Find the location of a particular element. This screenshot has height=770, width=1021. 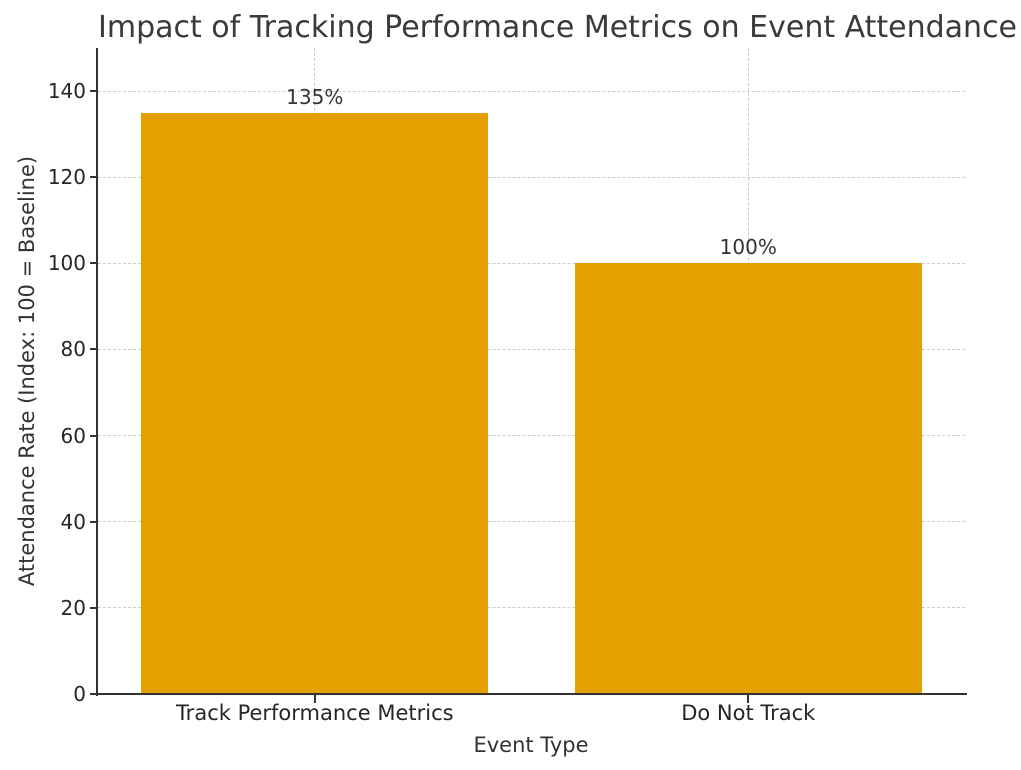

bar-value-label: 135% is located at coordinates (315, 96).